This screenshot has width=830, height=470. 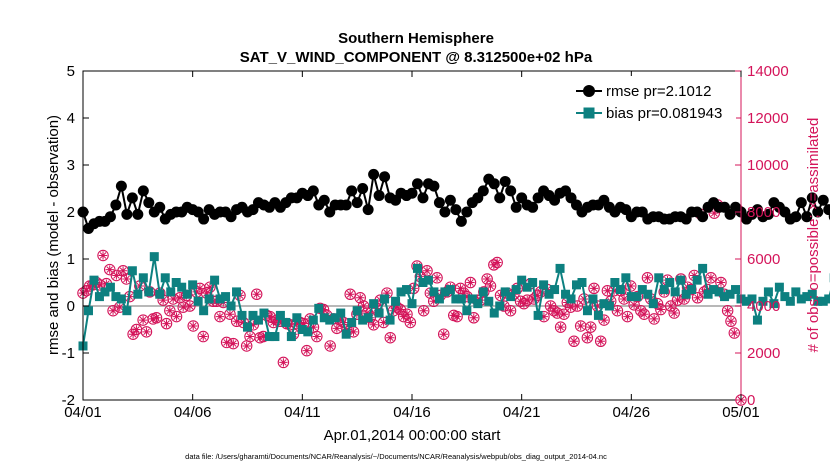 What do you see at coordinates (416, 57) in the screenshot?
I see `chart-subtitle: SAT_V_WIND_COMPONENT @ 8.312500e+02 hPa` at bounding box center [416, 57].